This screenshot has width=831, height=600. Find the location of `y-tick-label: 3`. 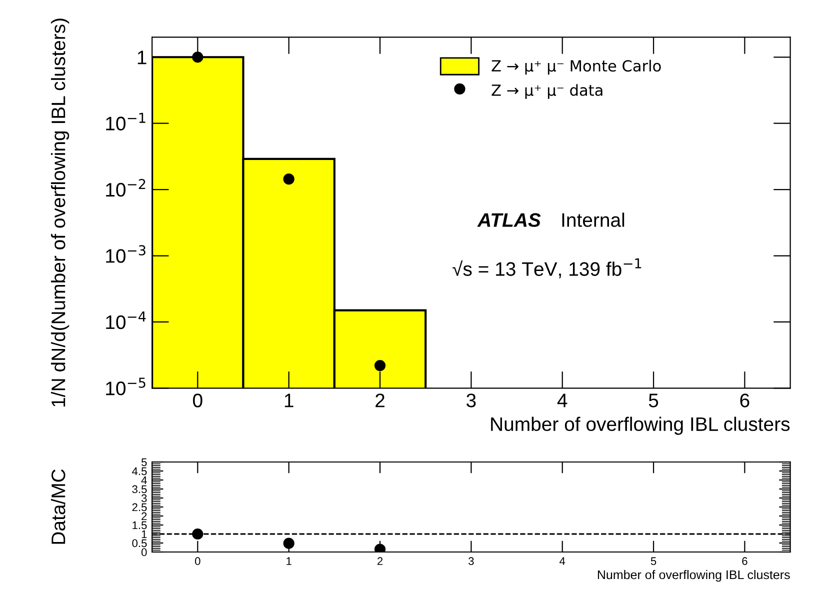

y-tick-label: 3 is located at coordinates (144, 498).